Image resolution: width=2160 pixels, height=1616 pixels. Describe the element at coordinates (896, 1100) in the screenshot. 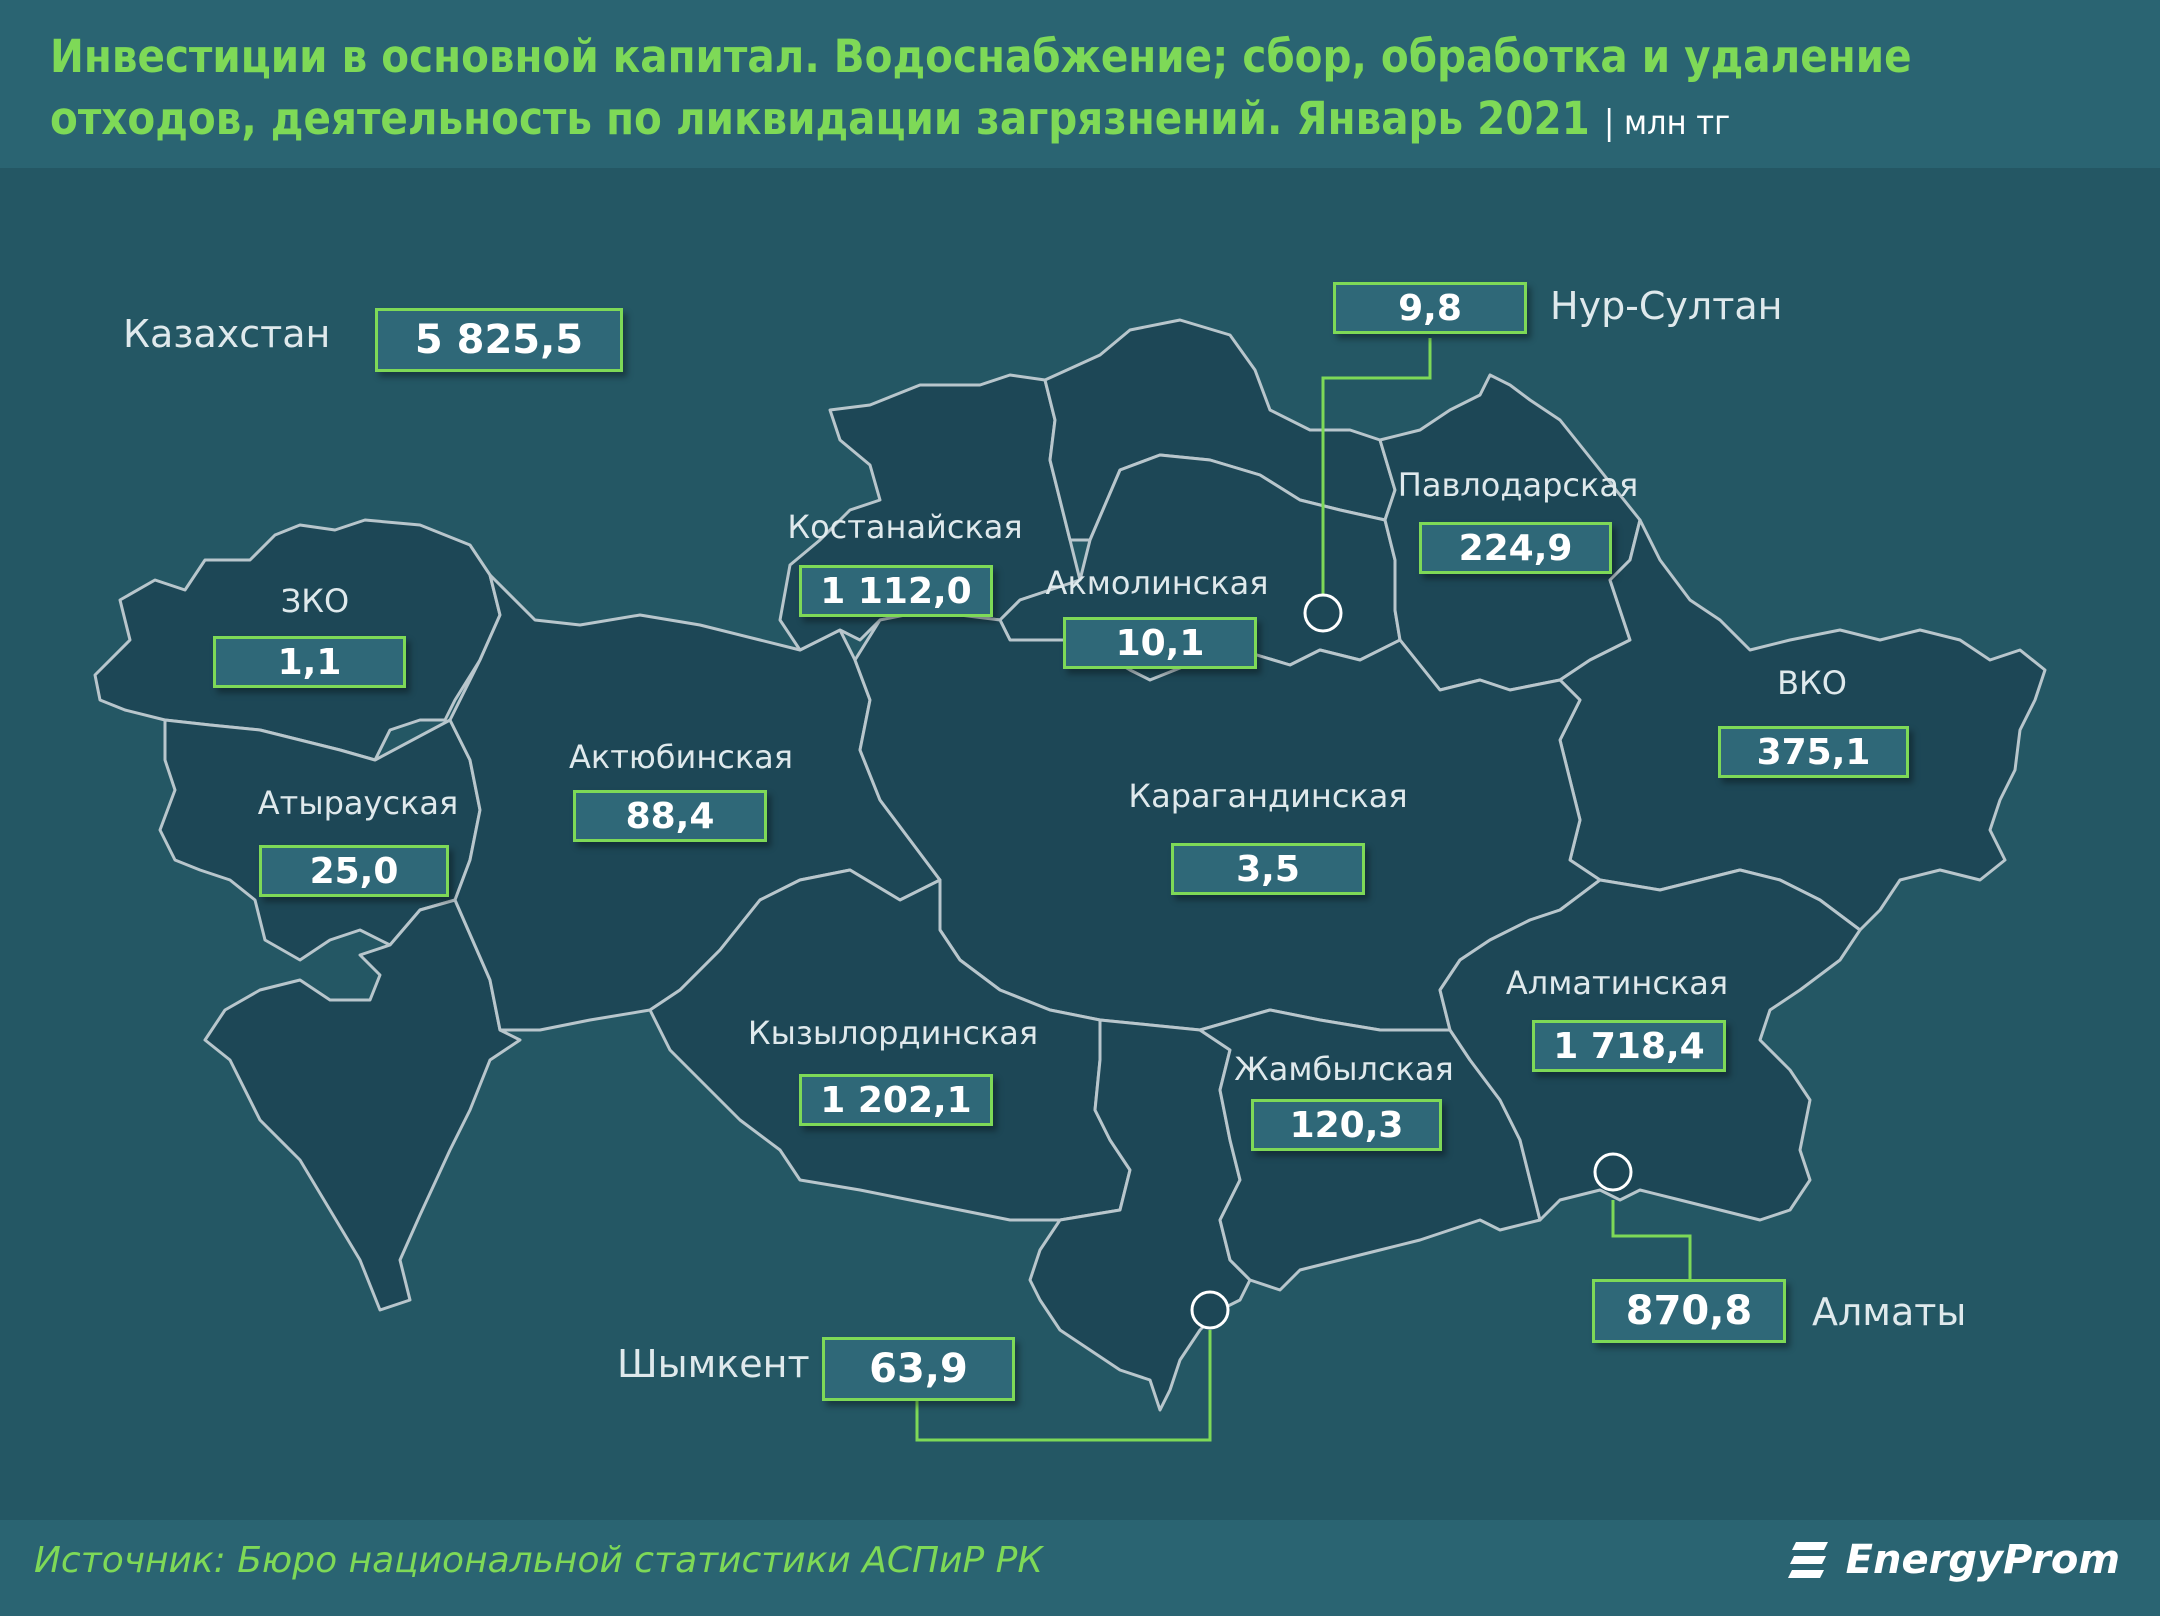

I see `region-value-kyzylorda: 1 202,1` at that location.